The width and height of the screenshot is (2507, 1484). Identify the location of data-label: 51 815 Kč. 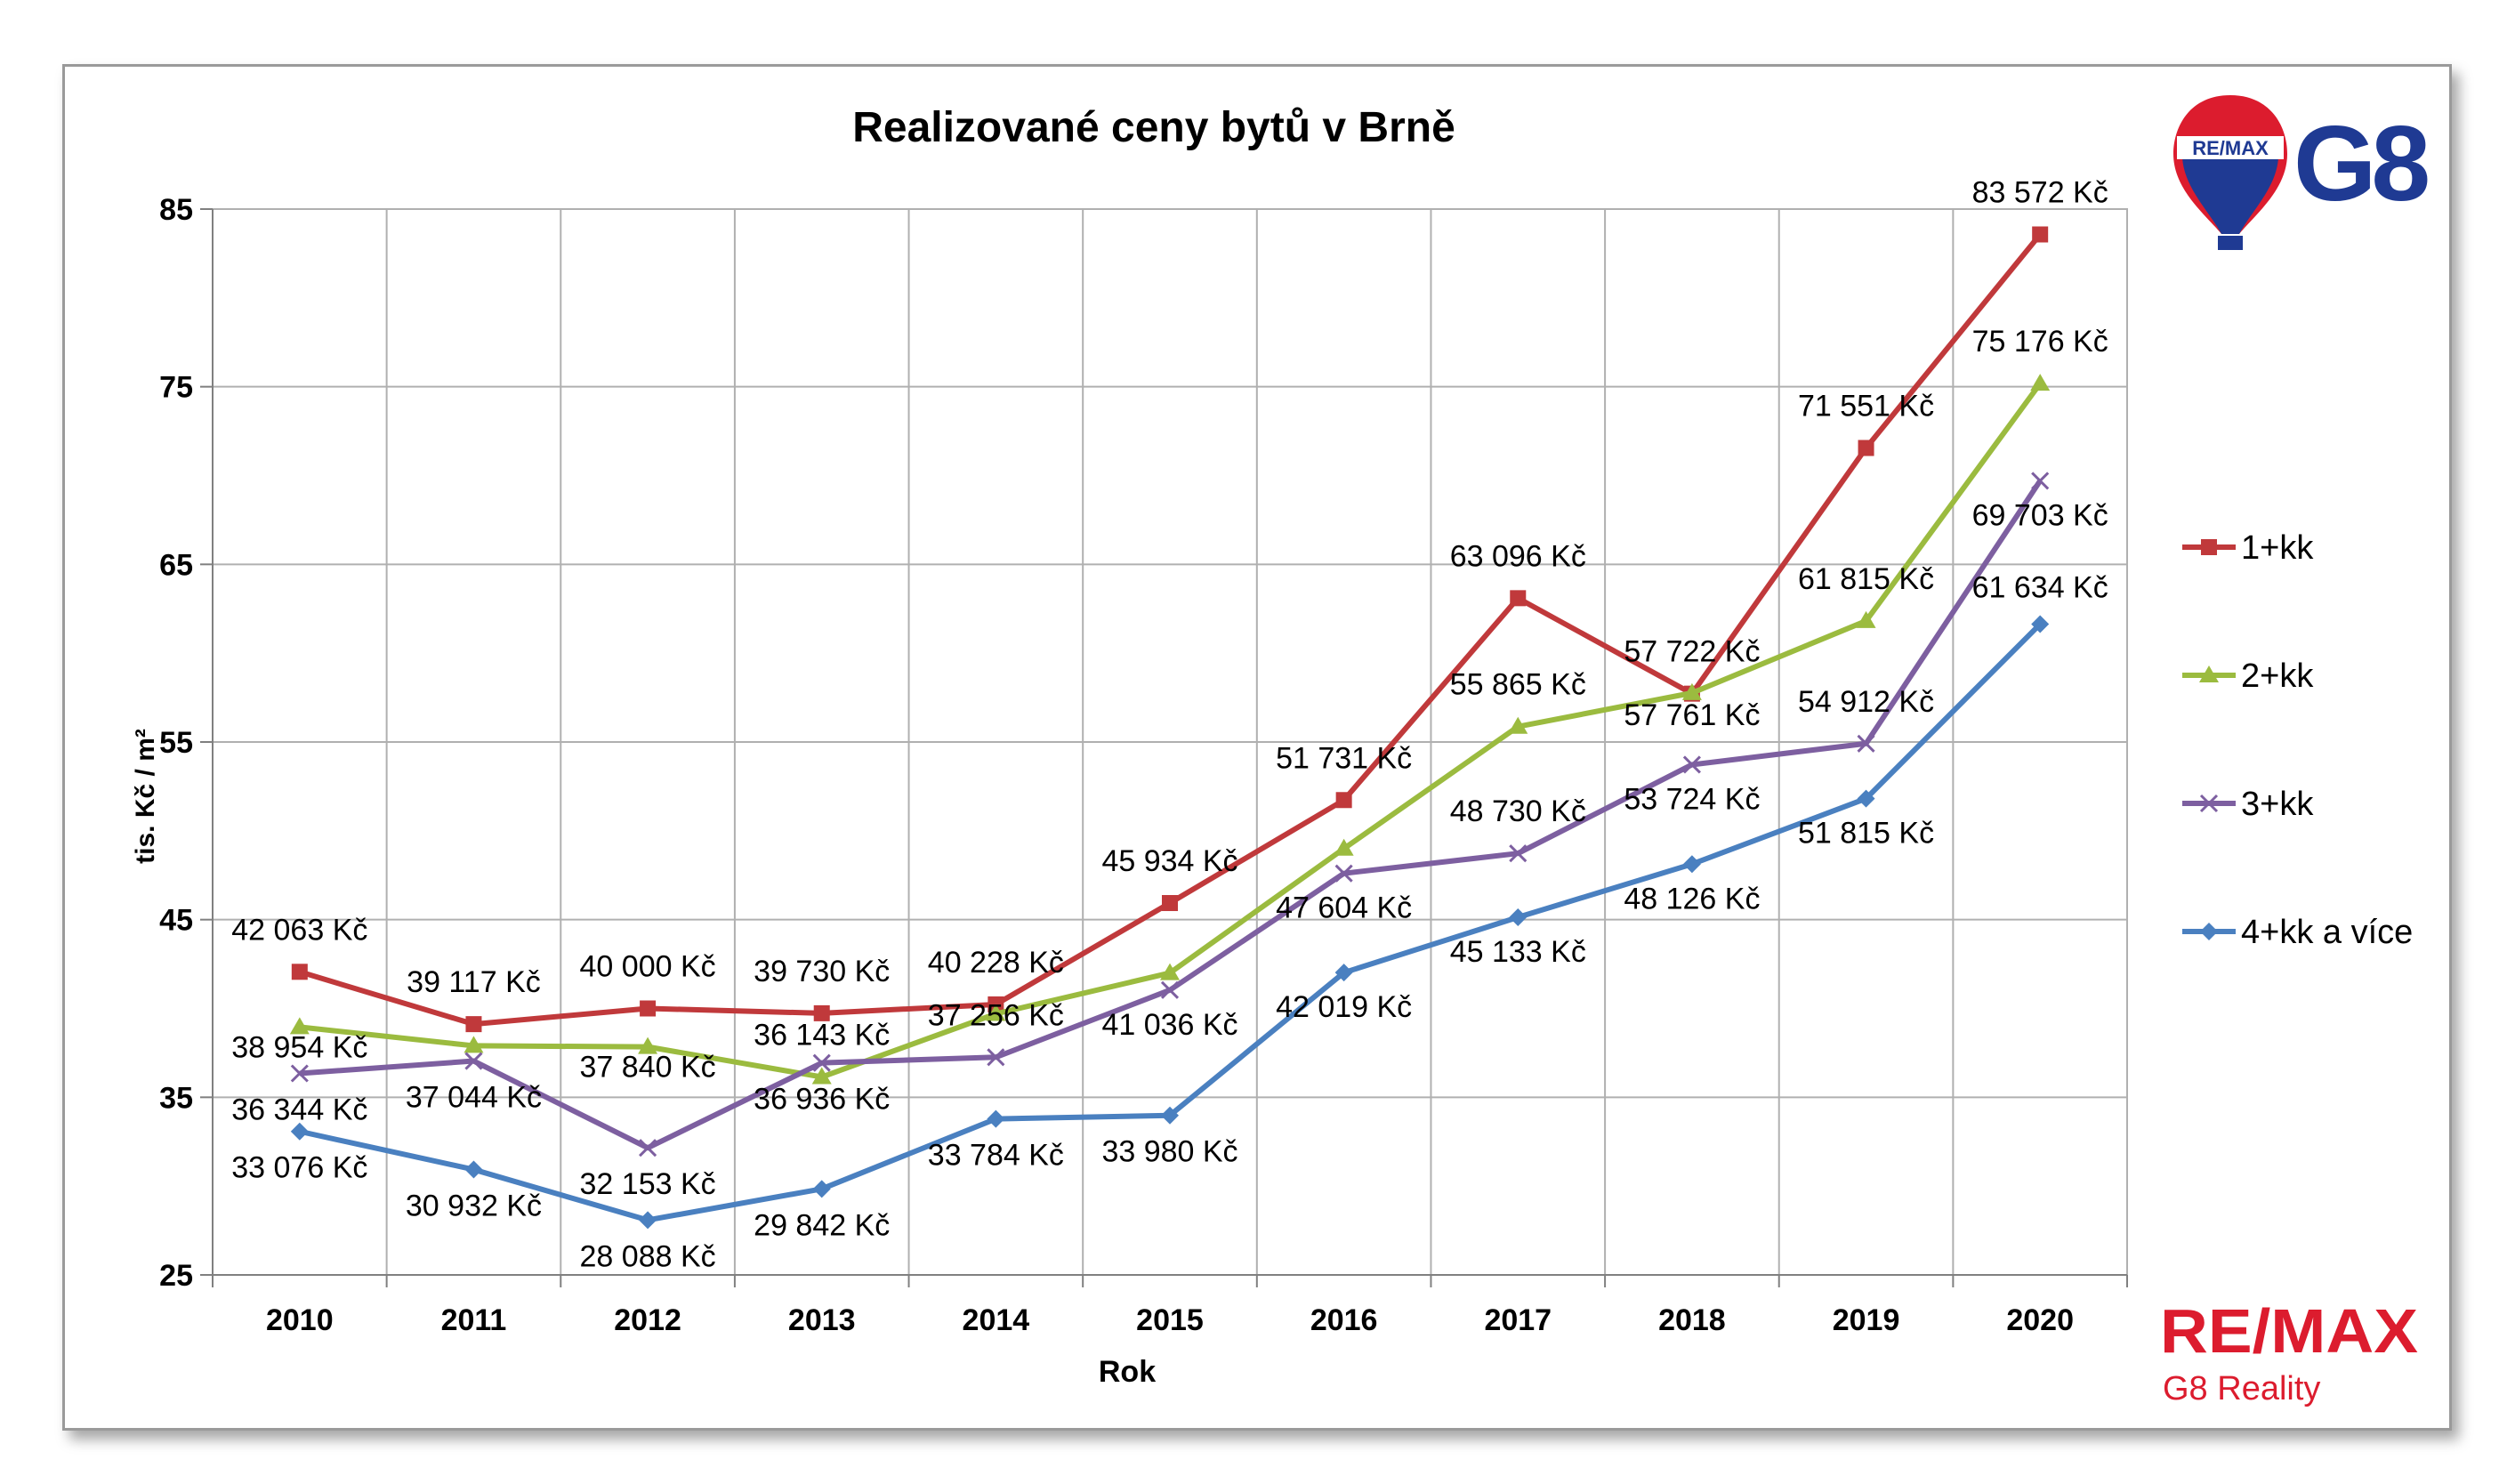
(1866, 834).